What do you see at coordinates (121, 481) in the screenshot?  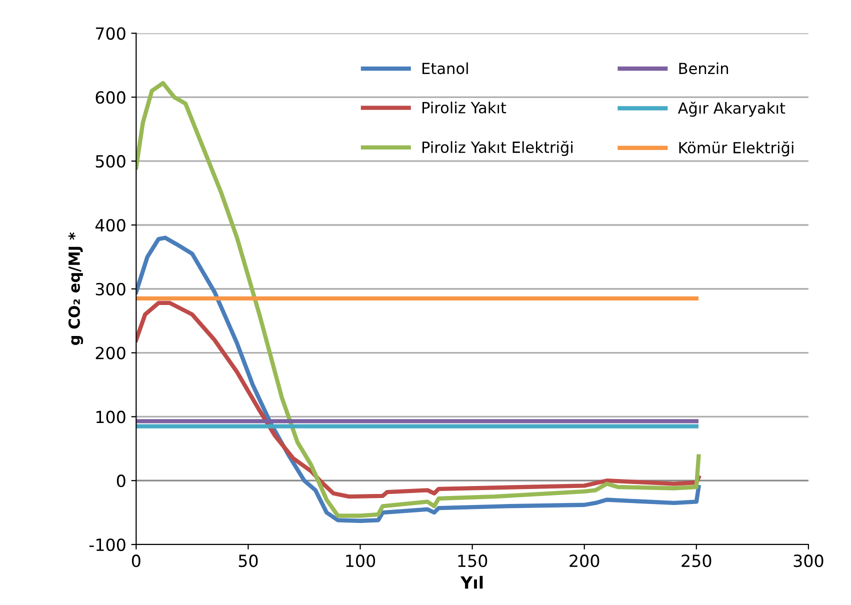 I see `y-tick-label: 0` at bounding box center [121, 481].